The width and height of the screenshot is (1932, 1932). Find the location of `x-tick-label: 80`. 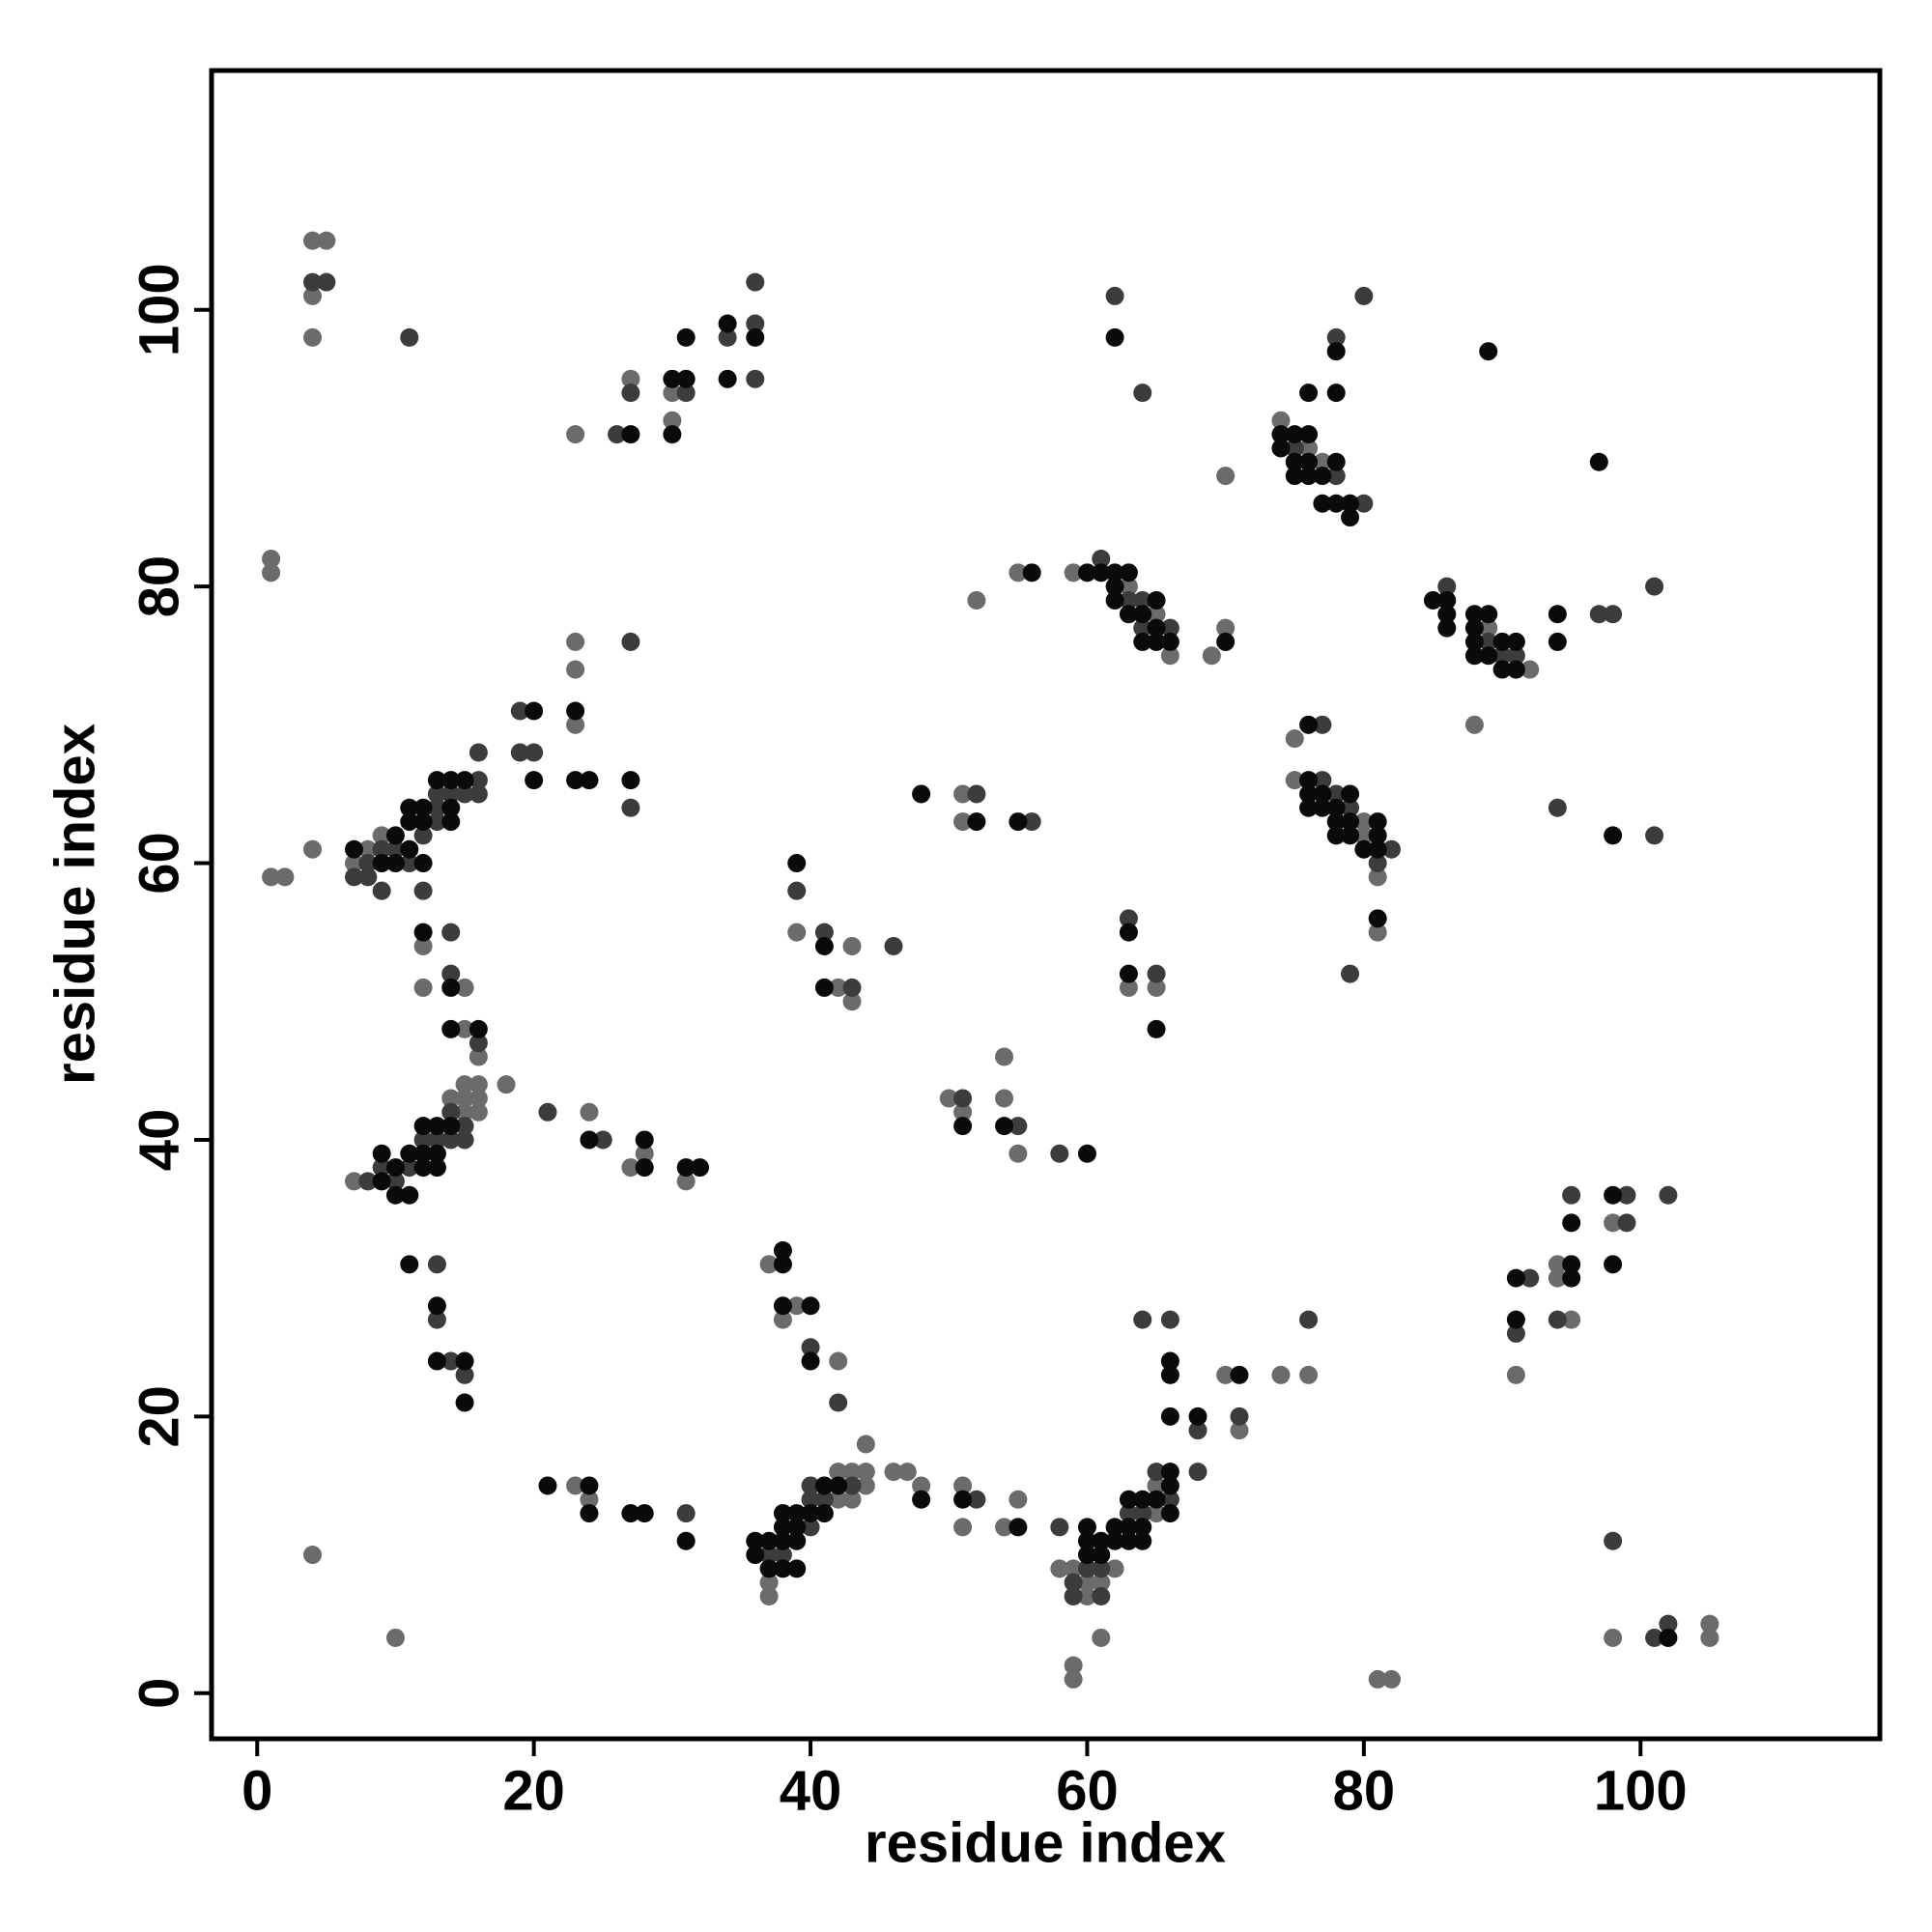

x-tick-label: 80 is located at coordinates (1364, 1790).